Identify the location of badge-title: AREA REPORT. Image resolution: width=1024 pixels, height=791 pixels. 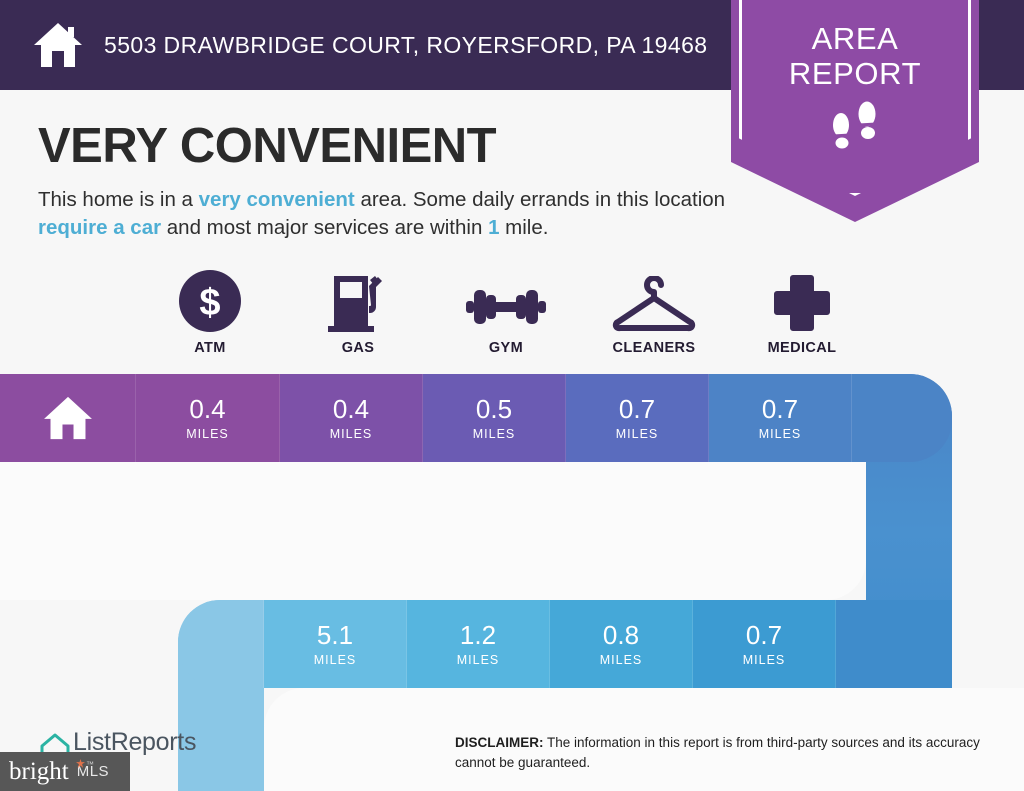
(855, 56).